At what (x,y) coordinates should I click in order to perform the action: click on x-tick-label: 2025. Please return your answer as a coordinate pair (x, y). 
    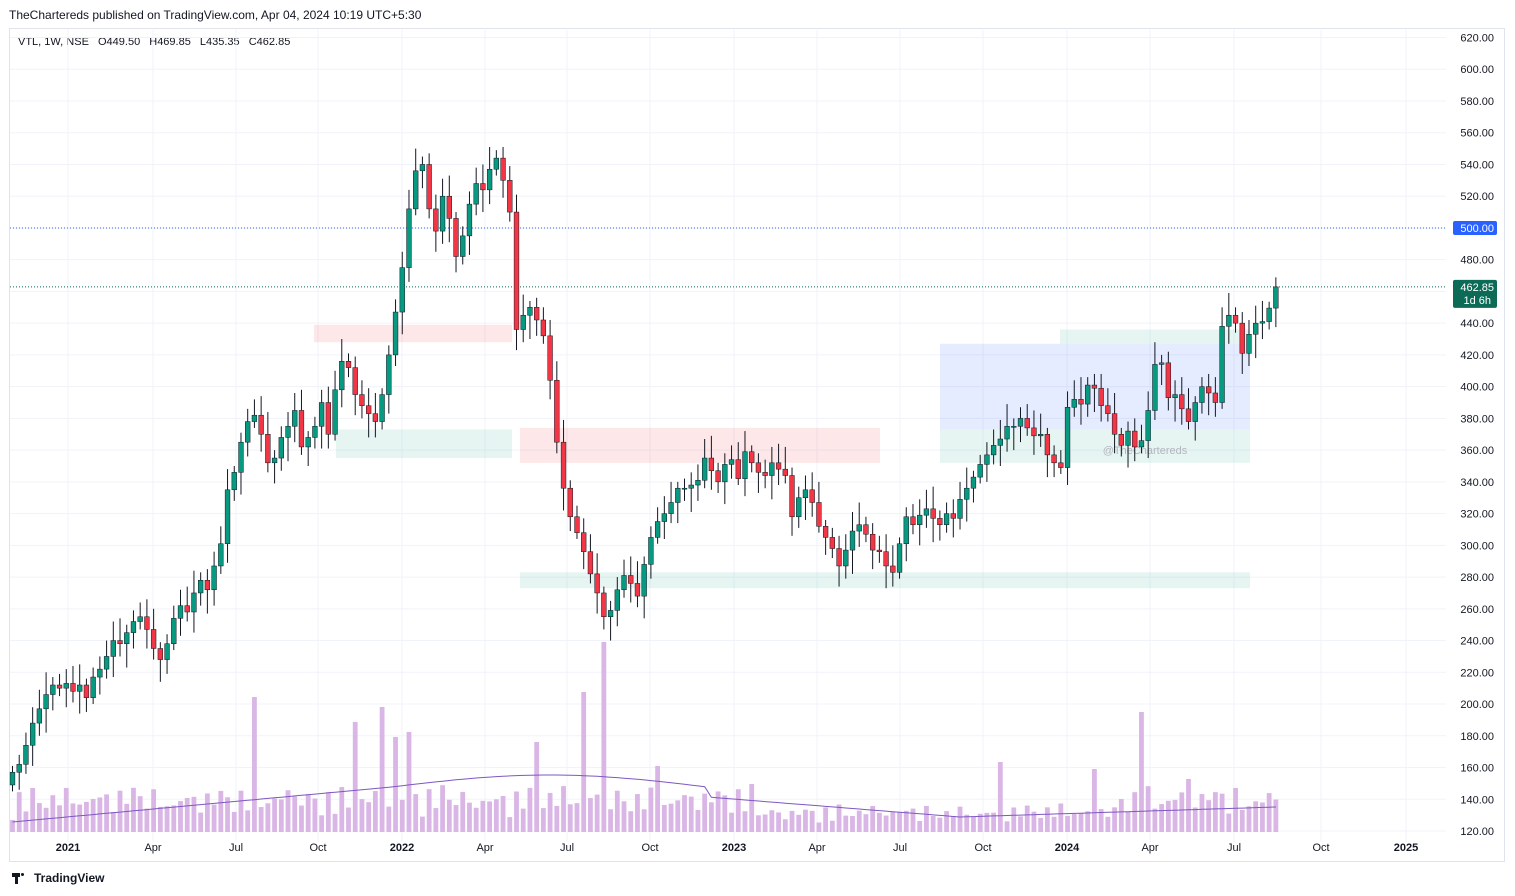
    Looking at the image, I should click on (1406, 848).